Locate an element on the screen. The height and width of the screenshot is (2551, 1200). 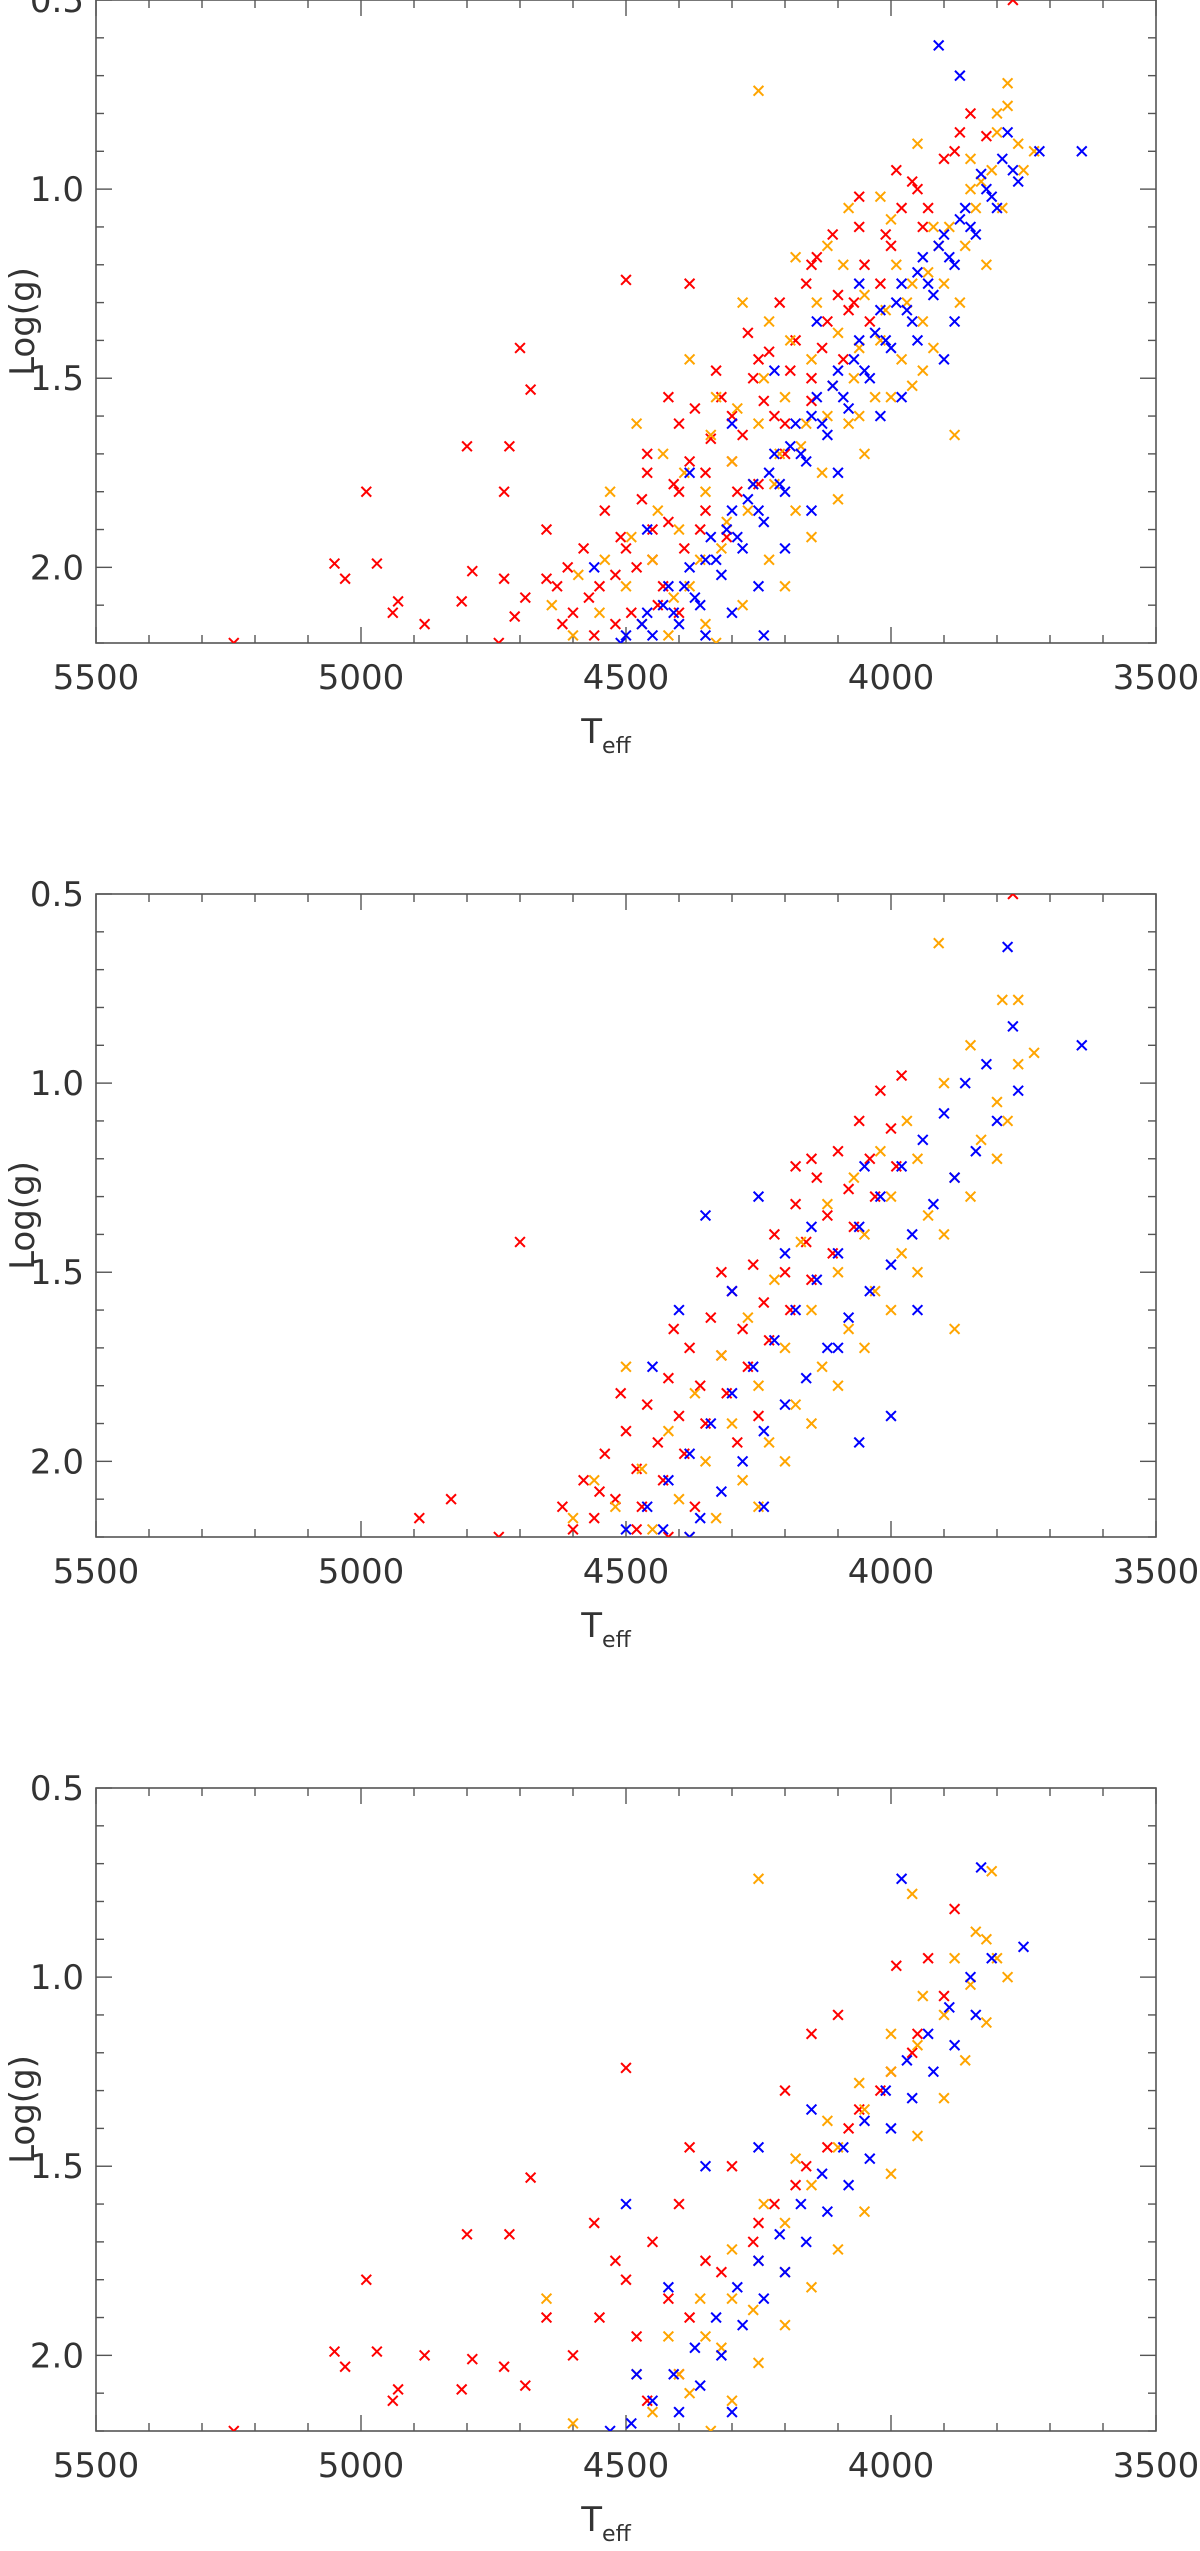
x-tick-label: 4000 is located at coordinates (891, 2466).